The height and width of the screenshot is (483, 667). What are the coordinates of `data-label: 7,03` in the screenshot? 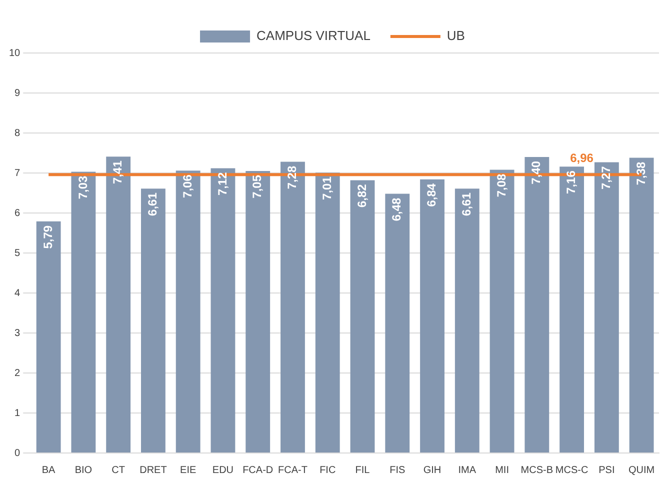 It's located at (83, 187).